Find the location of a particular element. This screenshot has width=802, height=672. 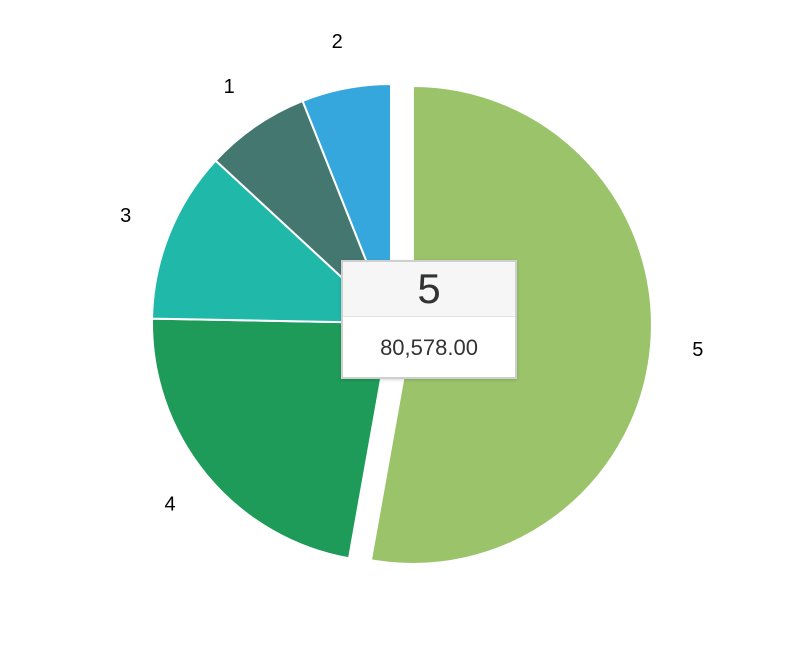

pie-label-1: 1 is located at coordinates (229, 87).